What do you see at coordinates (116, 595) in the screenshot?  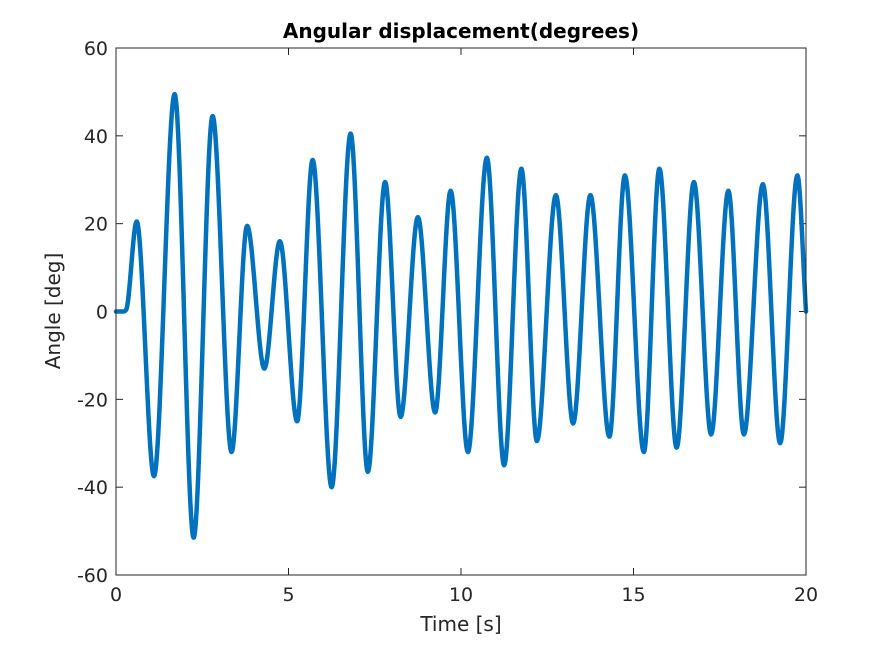 I see `x-tick-label: 0` at bounding box center [116, 595].